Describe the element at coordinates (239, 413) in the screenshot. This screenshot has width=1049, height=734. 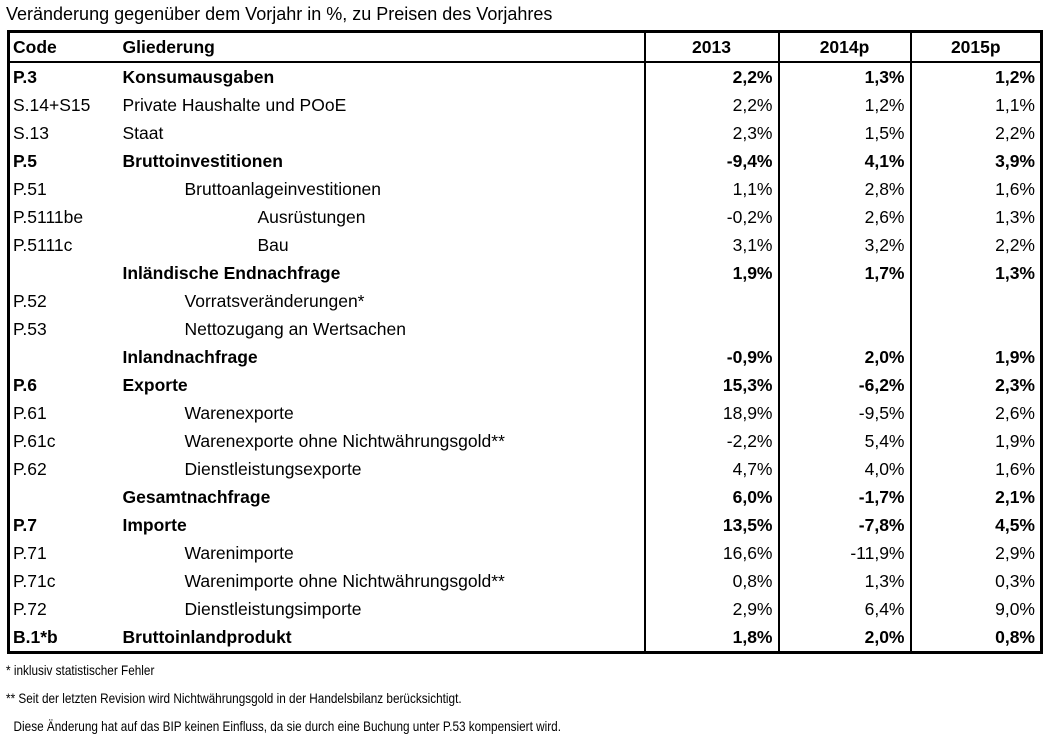
I see `row-label: Warenexporte` at that location.